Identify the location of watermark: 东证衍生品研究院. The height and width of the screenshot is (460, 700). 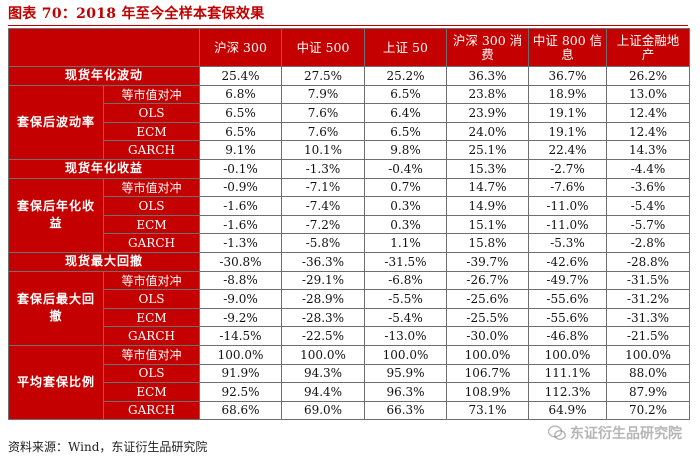
(615, 433).